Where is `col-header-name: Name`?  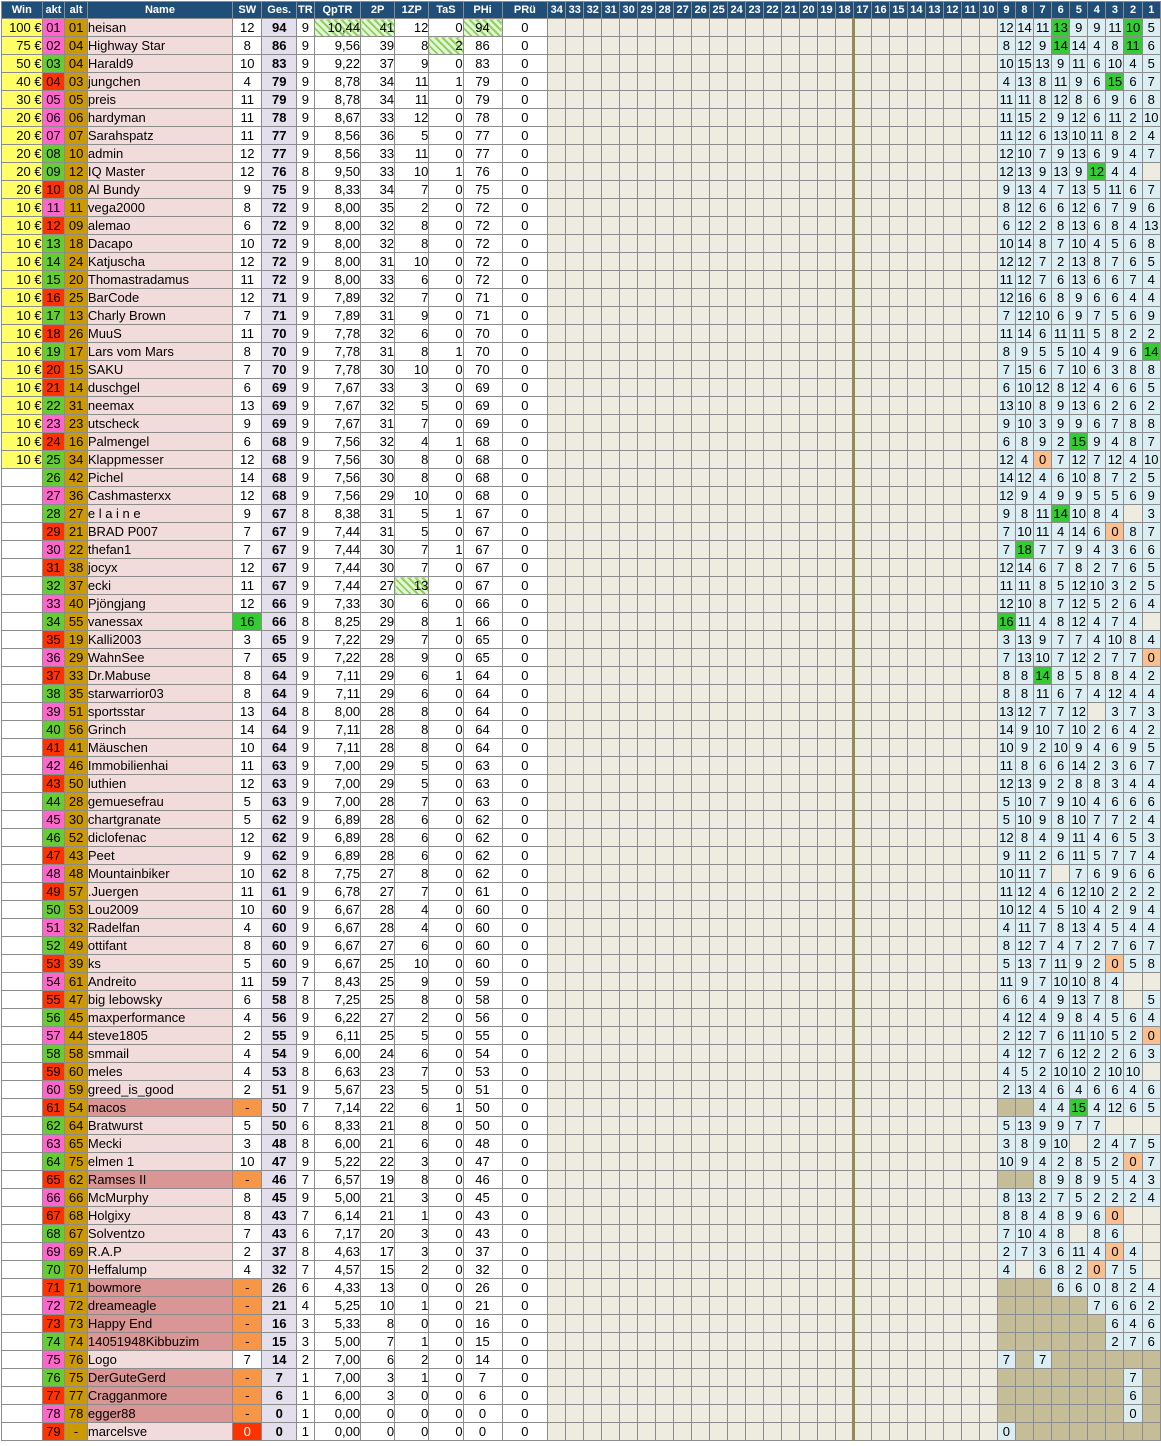 col-header-name: Name is located at coordinates (160, 10).